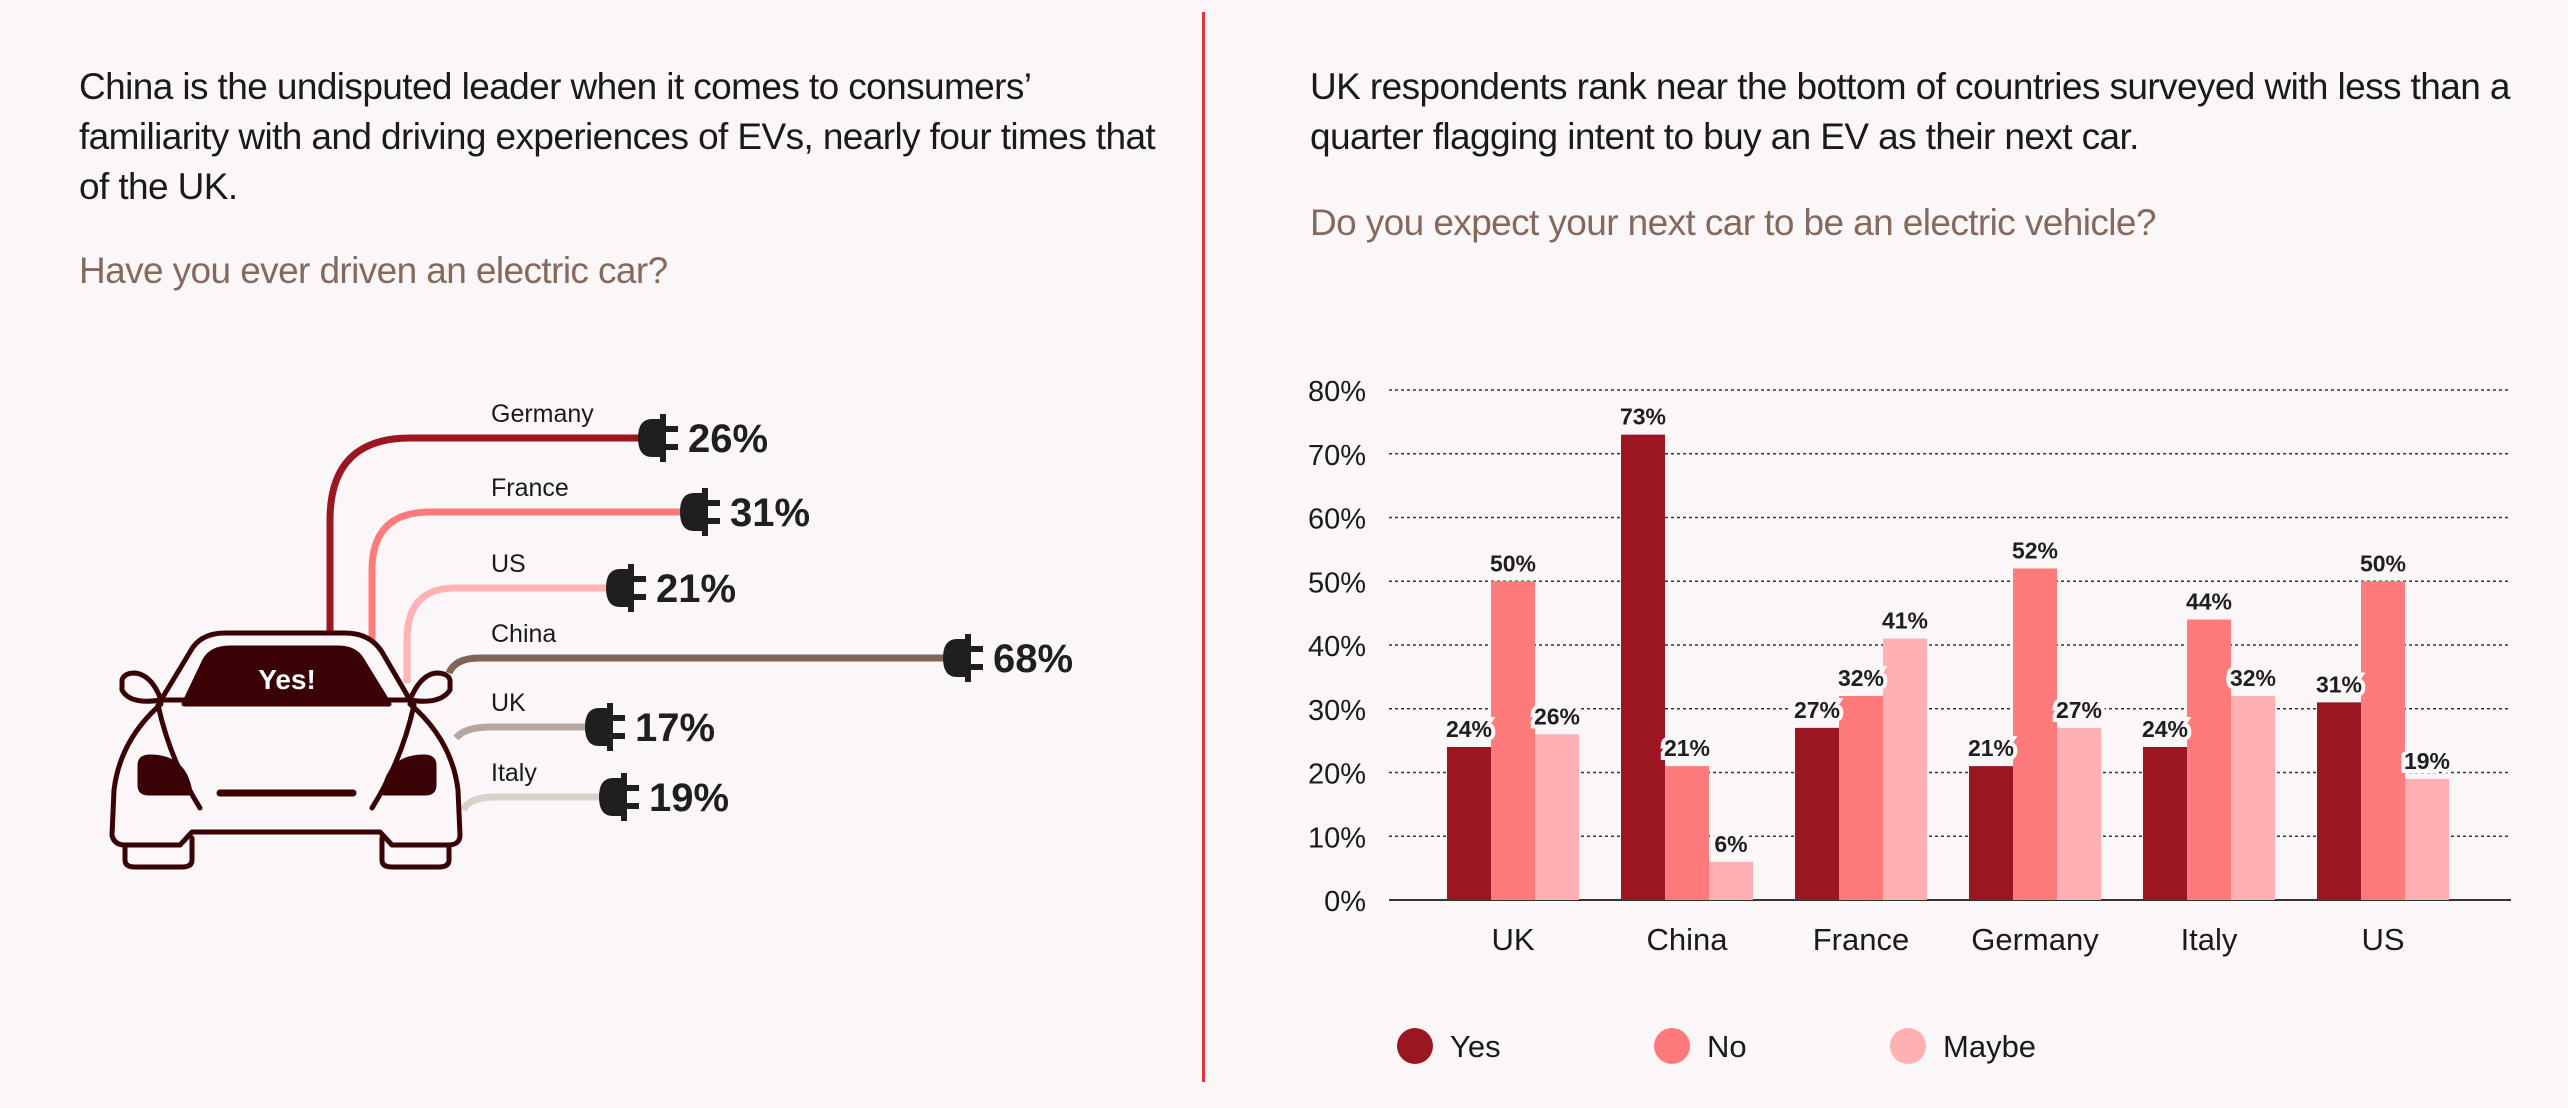 This screenshot has width=2568, height=1108. I want to click on bar-group-uk: 24% 50% 26% UK, so click(1513, 751).